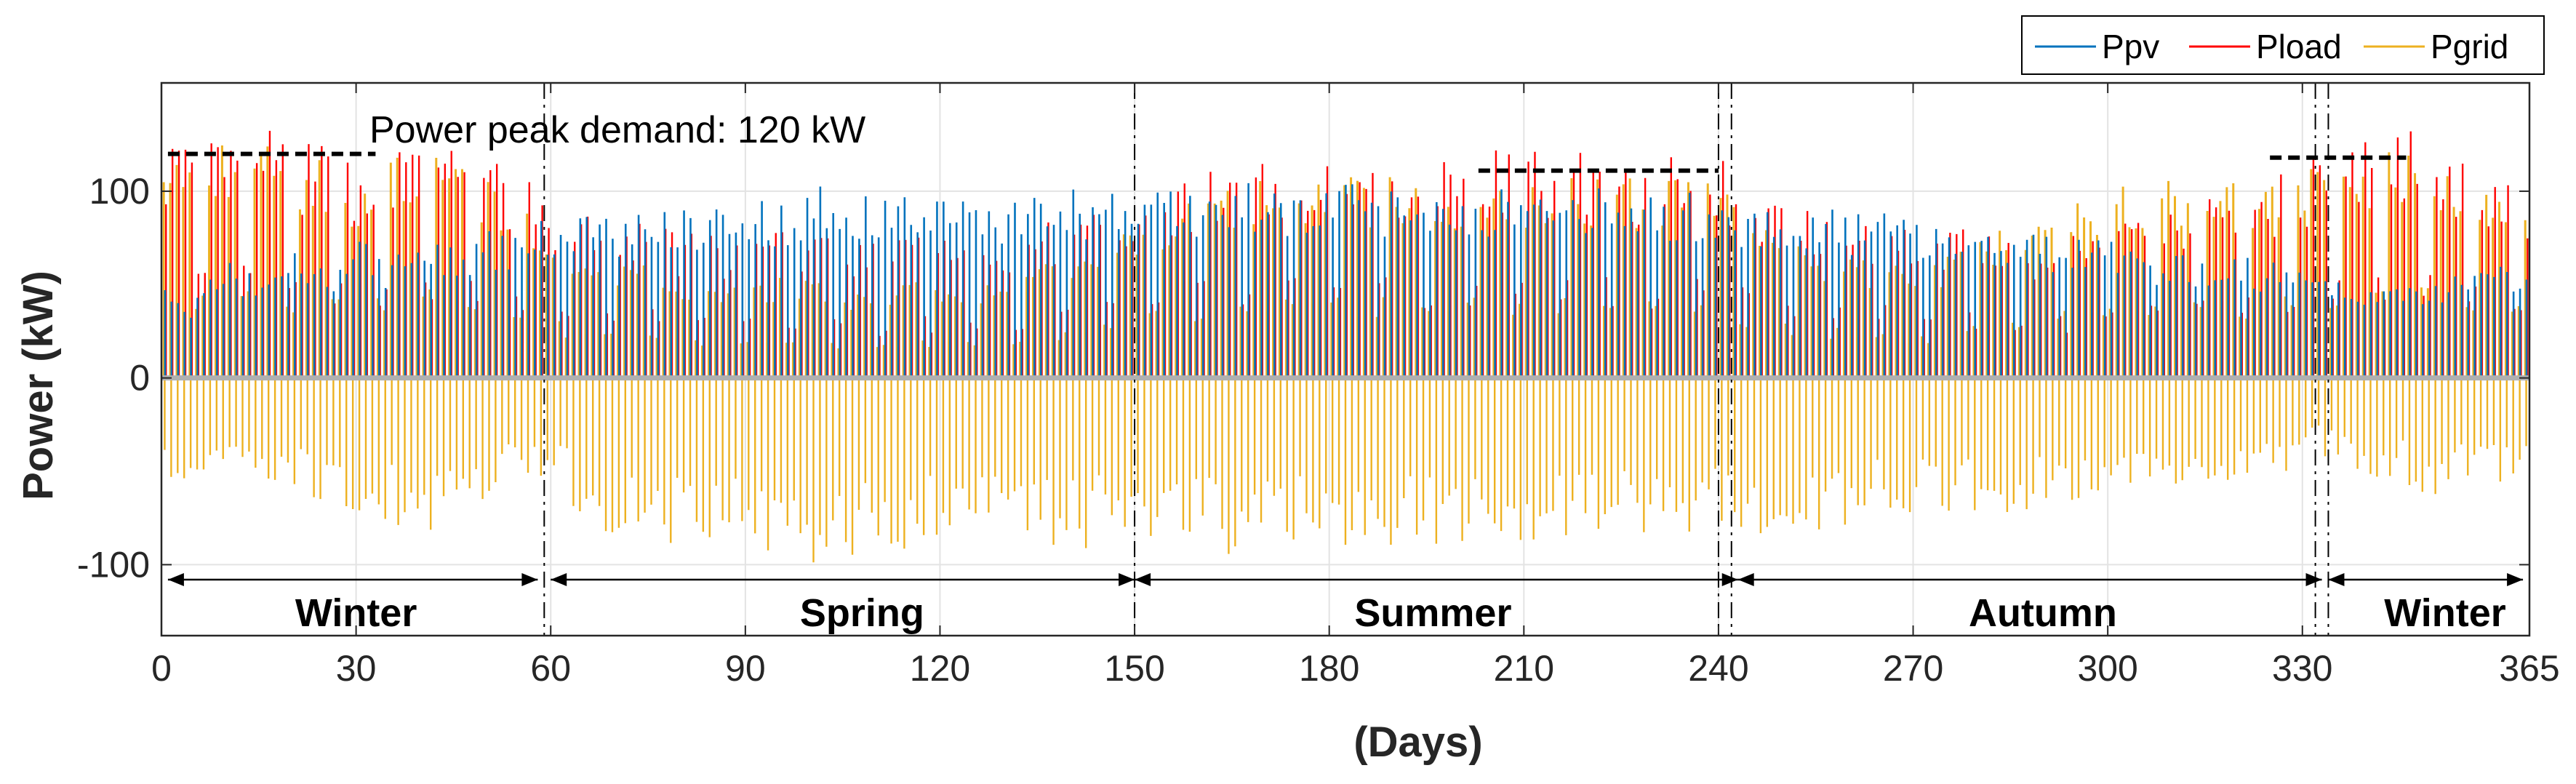 This screenshot has height=784, width=2576. What do you see at coordinates (356, 668) in the screenshot?
I see `x-tick-label: 30` at bounding box center [356, 668].